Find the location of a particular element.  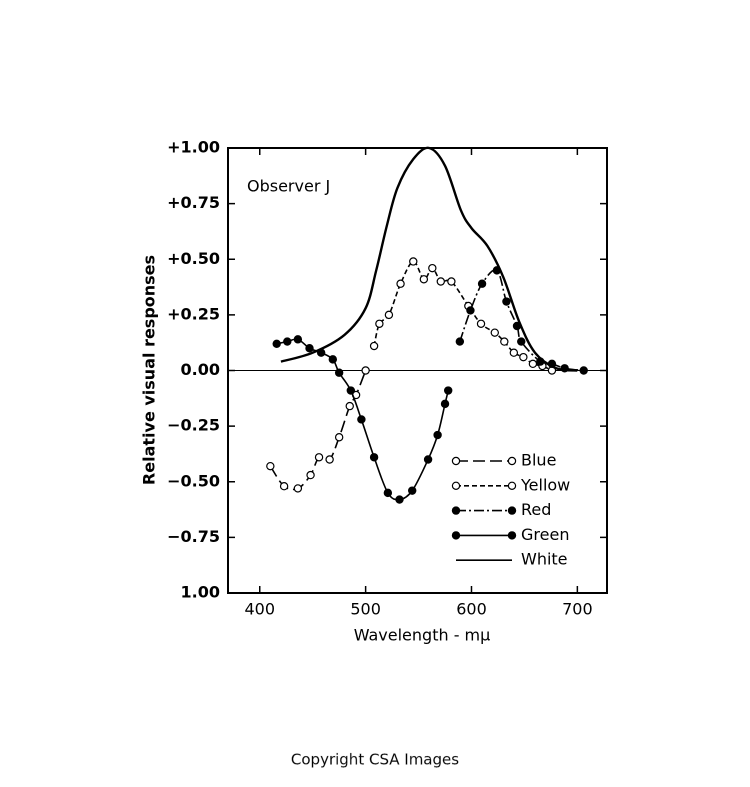

x-axis-label: Wavelength - mμ is located at coordinates (422, 635).